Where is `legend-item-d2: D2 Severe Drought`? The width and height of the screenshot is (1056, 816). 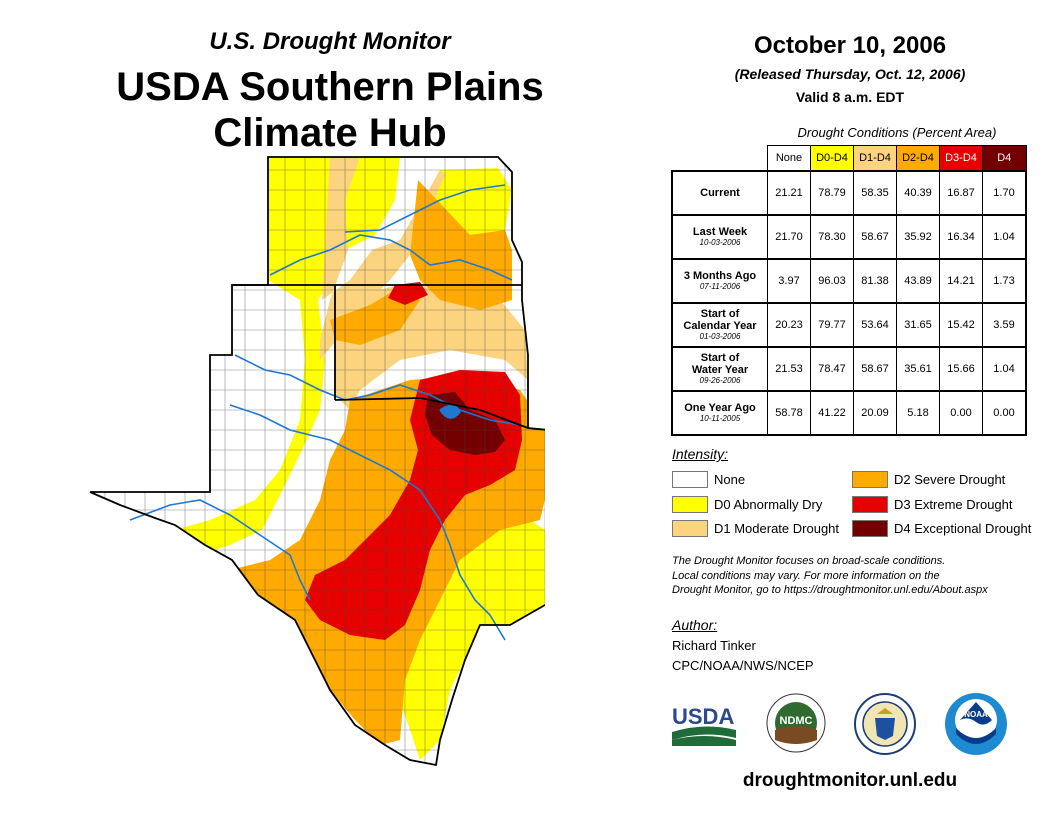
legend-item-d2: D2 Severe Drought is located at coordinates (928, 479).